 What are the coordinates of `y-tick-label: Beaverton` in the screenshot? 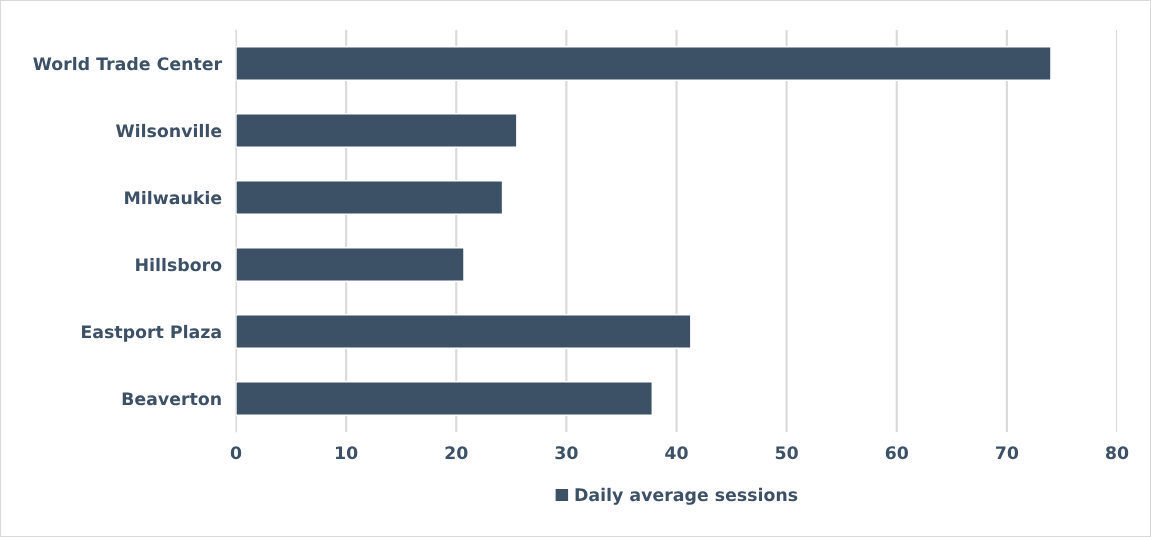 It's located at (171, 399).